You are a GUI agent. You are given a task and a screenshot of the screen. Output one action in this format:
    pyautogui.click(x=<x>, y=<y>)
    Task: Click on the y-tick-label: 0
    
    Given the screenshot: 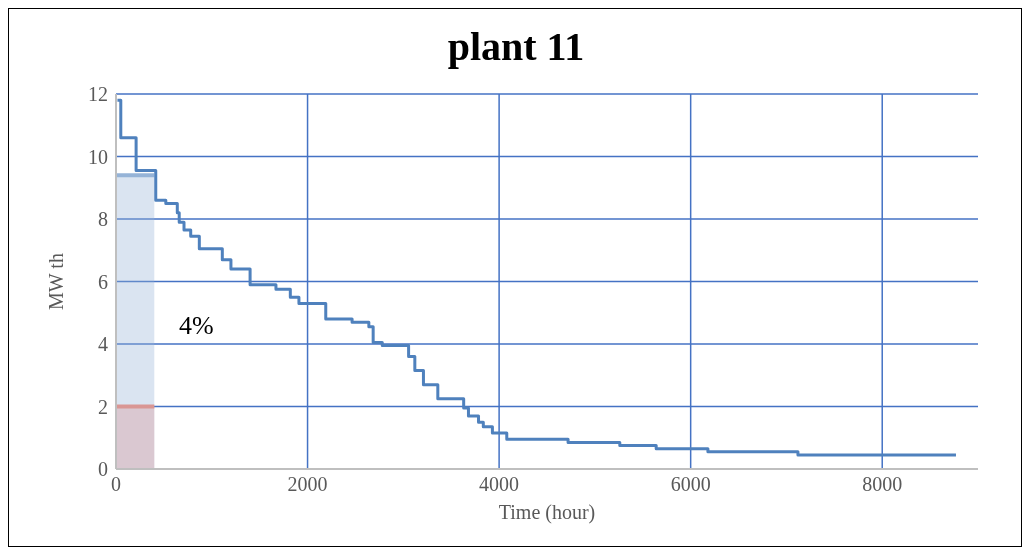 What is the action you would take?
    pyautogui.click(x=103, y=469)
    